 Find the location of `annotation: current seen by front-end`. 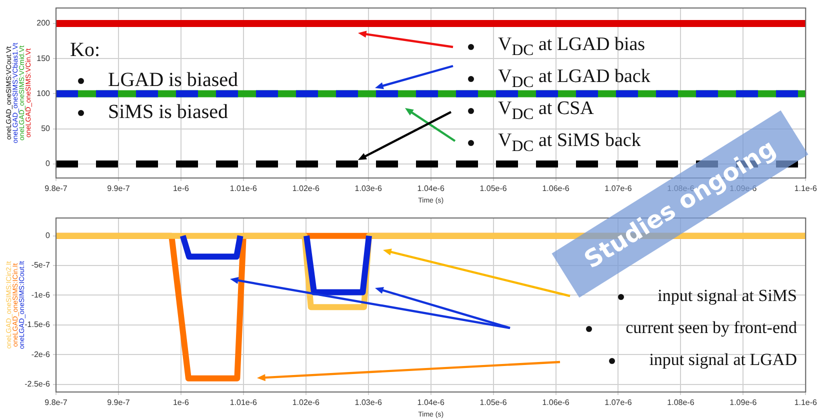

annotation: current seen by front-end is located at coordinates (711, 327).